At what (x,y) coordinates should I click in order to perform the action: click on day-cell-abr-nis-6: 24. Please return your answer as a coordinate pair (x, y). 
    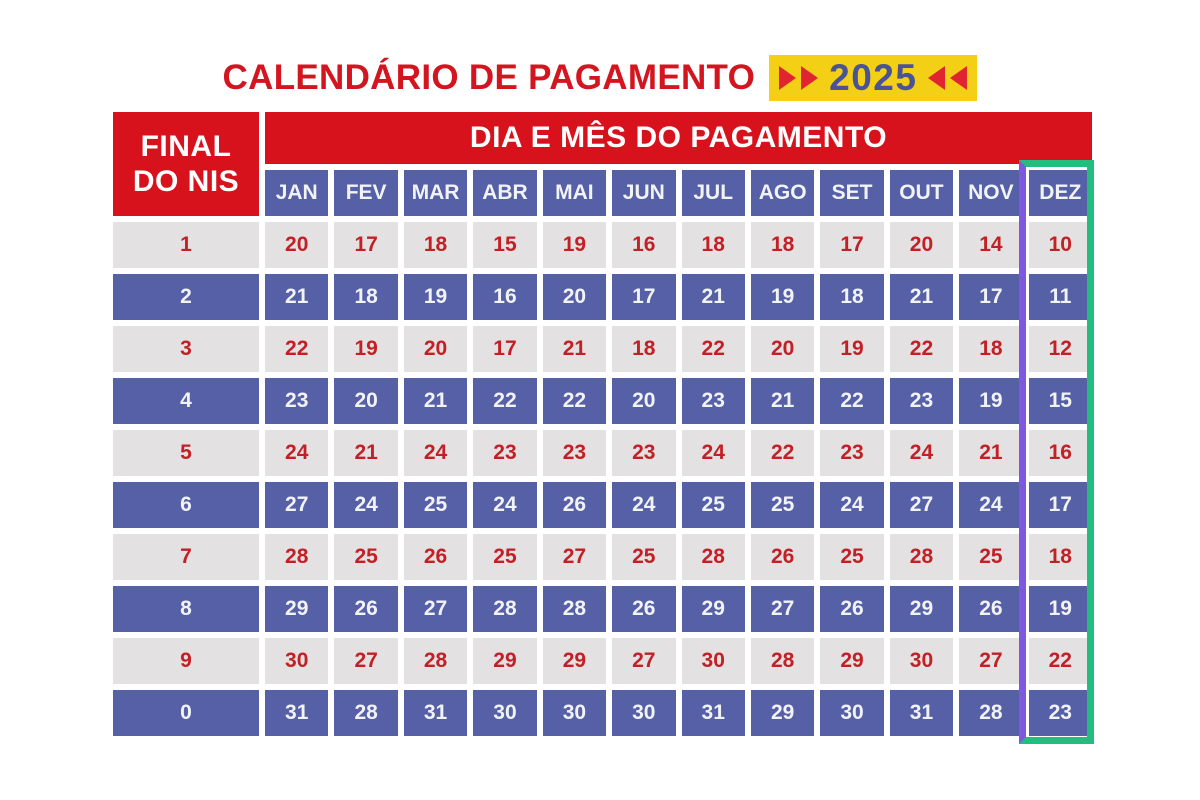
    Looking at the image, I should click on (505, 505).